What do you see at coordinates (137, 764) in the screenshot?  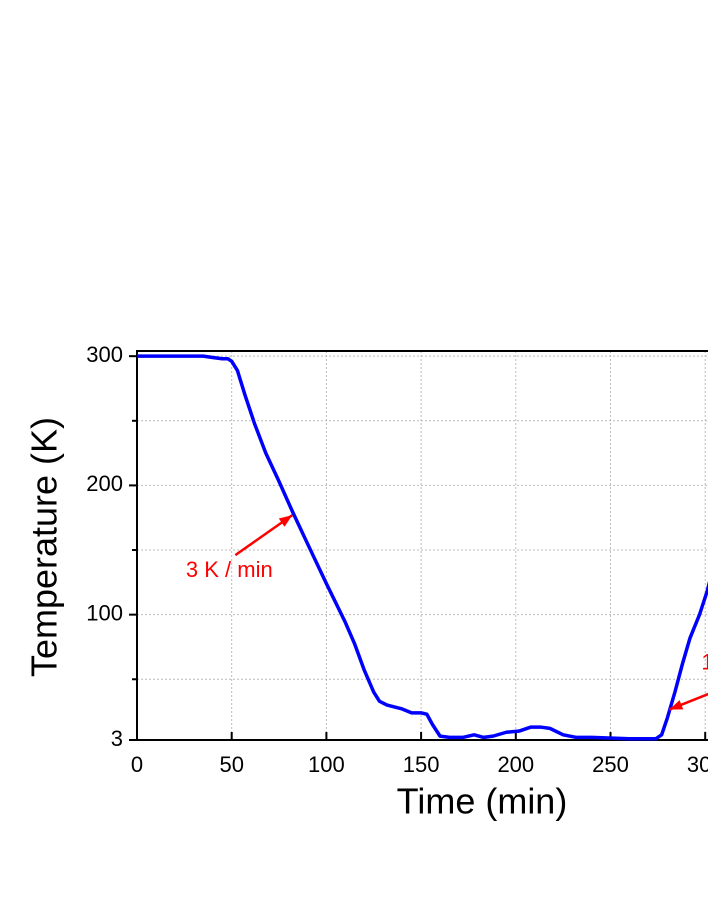 I see `x-tick-label: 0` at bounding box center [137, 764].